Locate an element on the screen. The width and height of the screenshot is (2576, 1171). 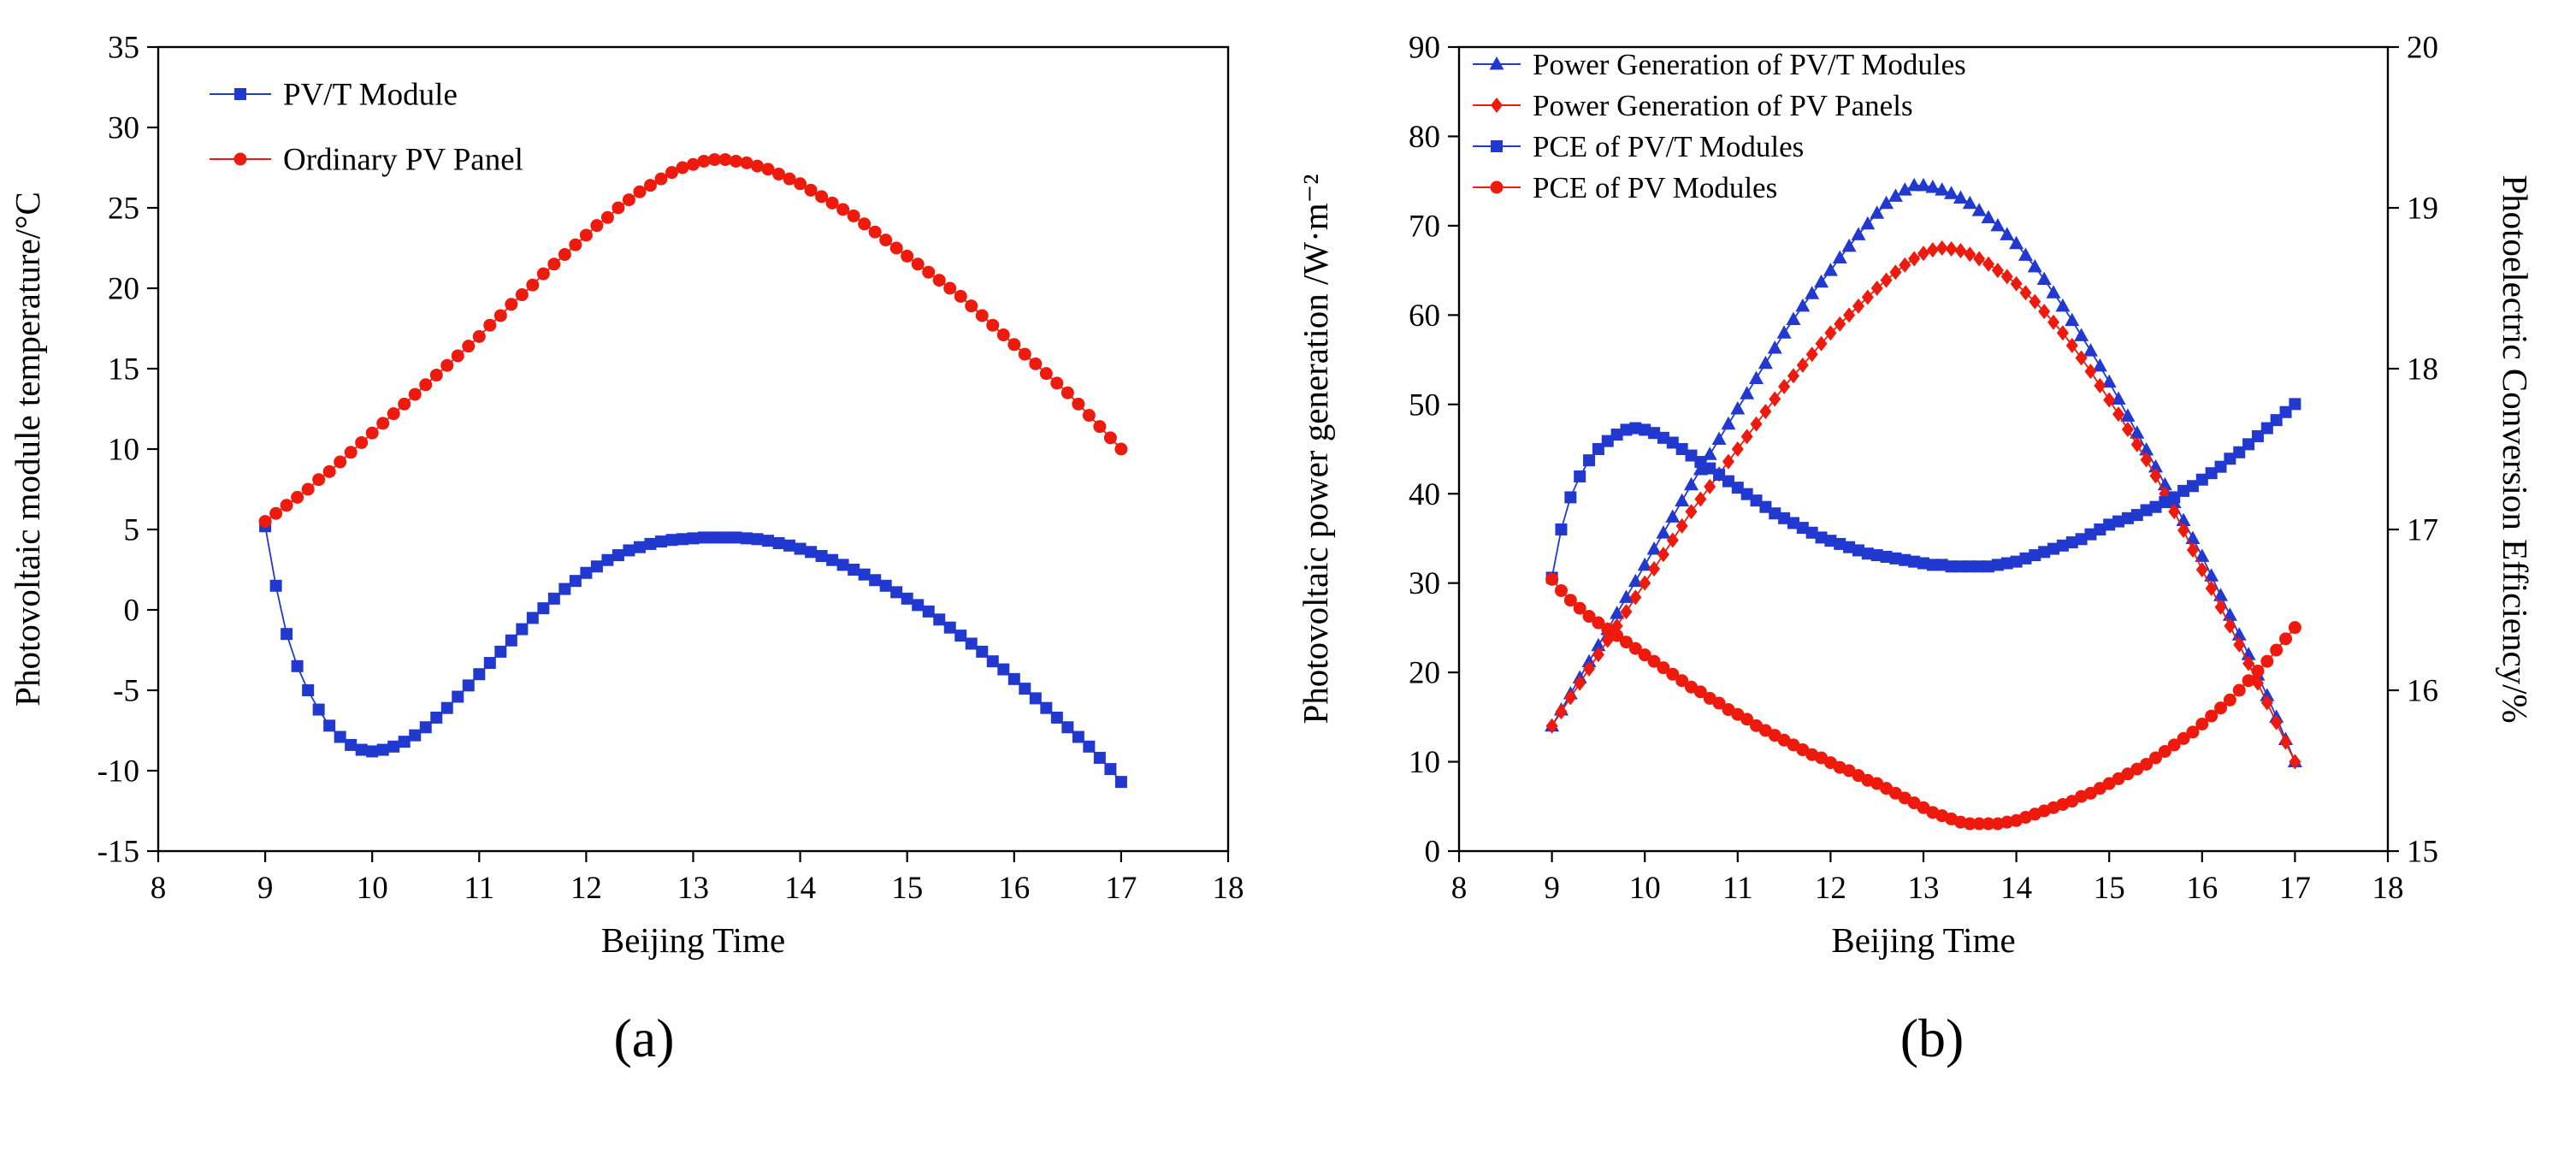
y-tick-label-left: 35 is located at coordinates (123, 49).